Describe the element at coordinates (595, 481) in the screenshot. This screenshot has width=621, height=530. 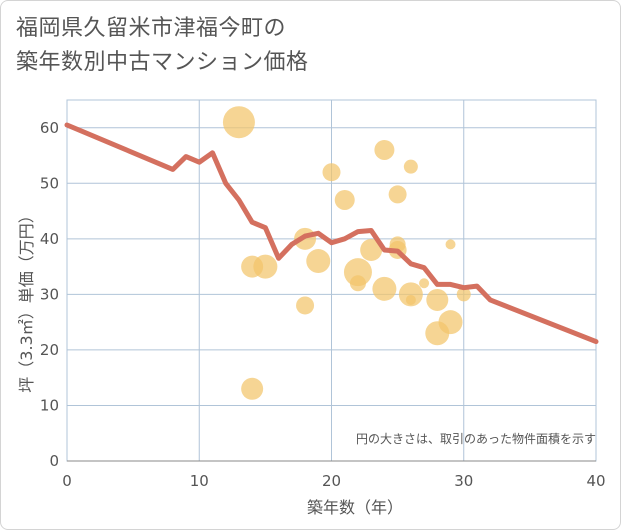
I see `x-tick-label: 40` at that location.